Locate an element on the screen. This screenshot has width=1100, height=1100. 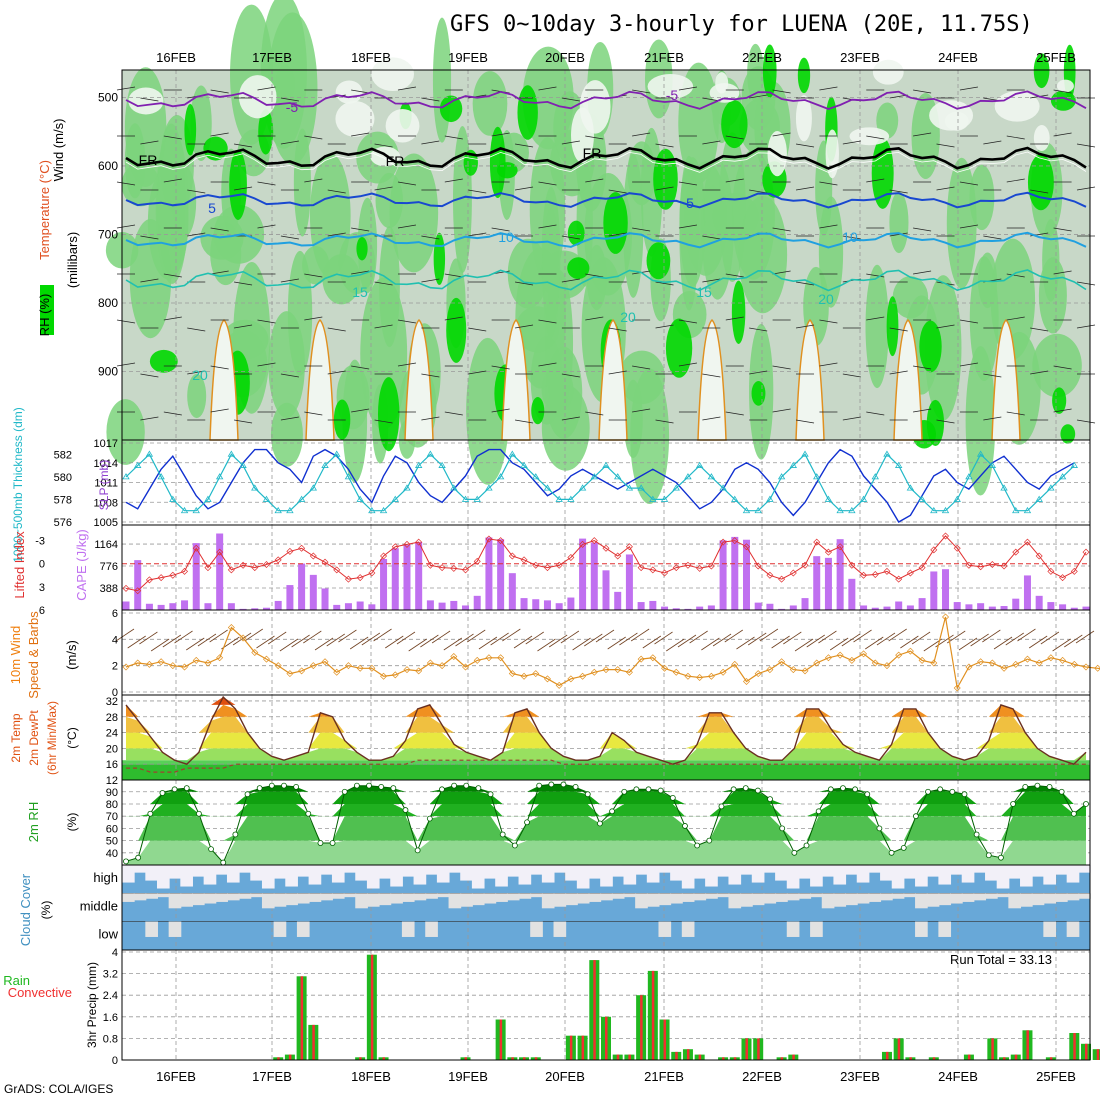
thickness-axis-label: 1000~500mb Thickness (dm) is located at coordinates (18, 485).